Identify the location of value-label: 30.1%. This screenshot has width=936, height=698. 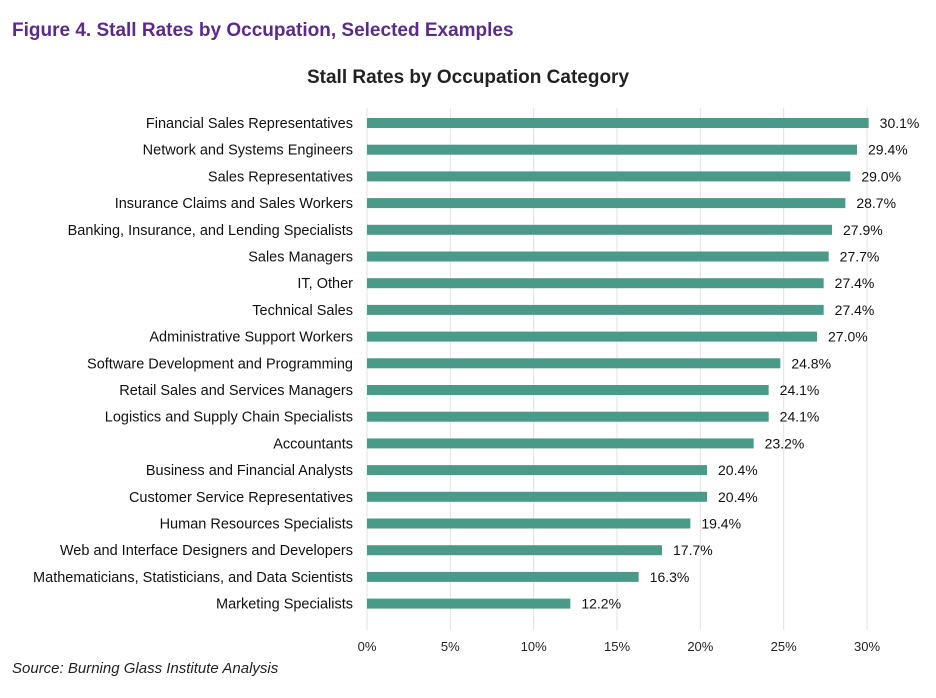
(900, 123).